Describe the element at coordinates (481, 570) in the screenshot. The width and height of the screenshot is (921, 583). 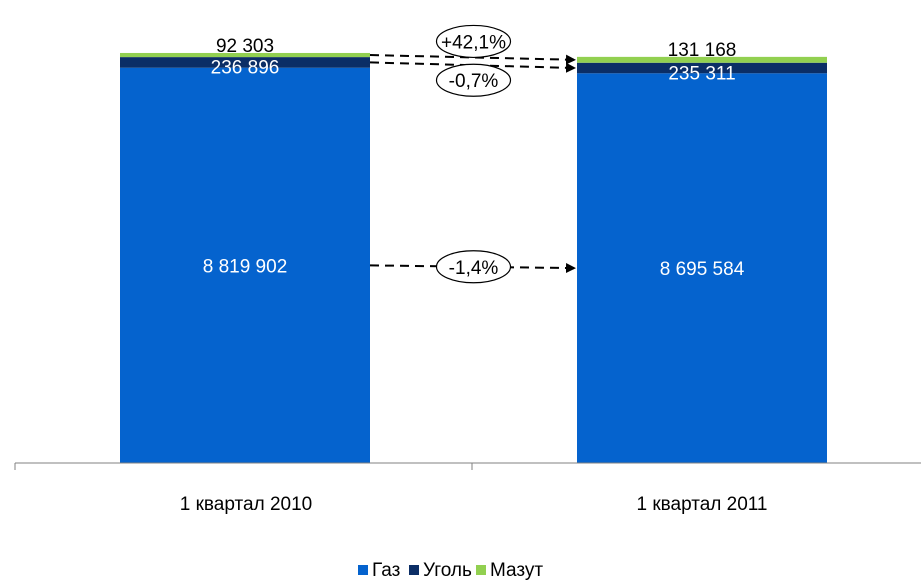
I see `legend-swatch-fuel-oil` at that location.